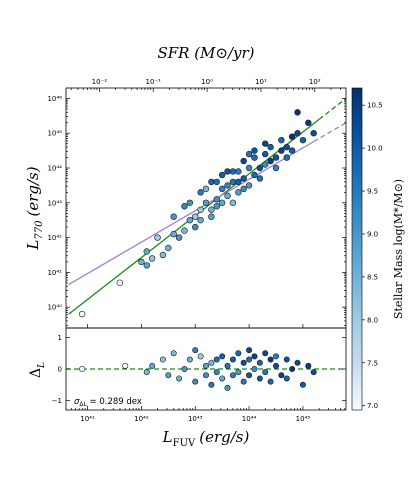  What do you see at coordinates (54, 238) in the screenshot?
I see `main-y-tick-label: 10⁴²` at bounding box center [54, 238].